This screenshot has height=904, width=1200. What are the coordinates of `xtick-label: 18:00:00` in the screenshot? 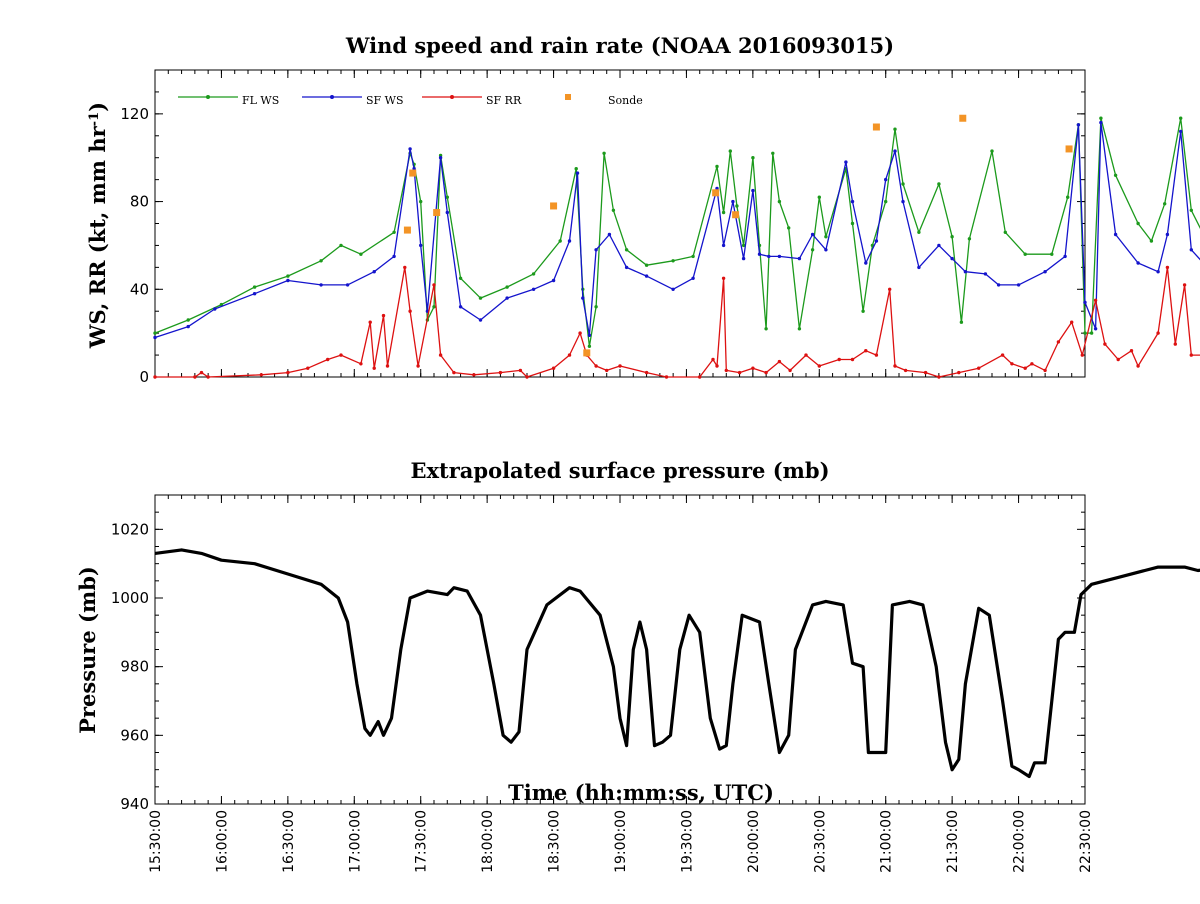 It's located at (488, 841).